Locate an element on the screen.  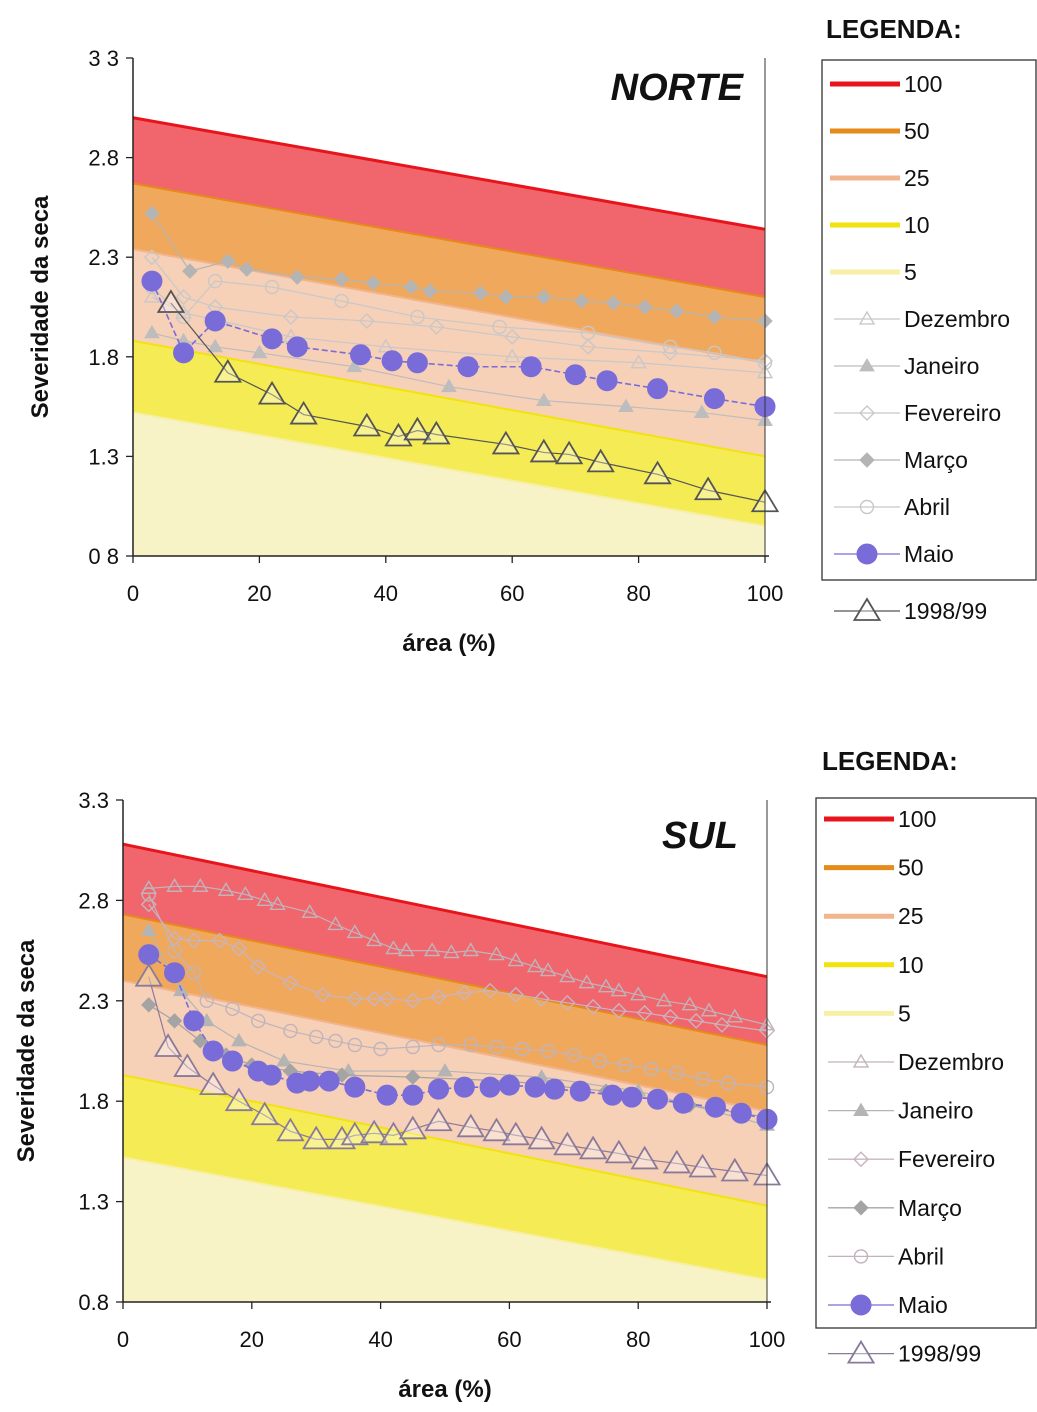
point-1998/99-11 is located at coordinates (600, 460).